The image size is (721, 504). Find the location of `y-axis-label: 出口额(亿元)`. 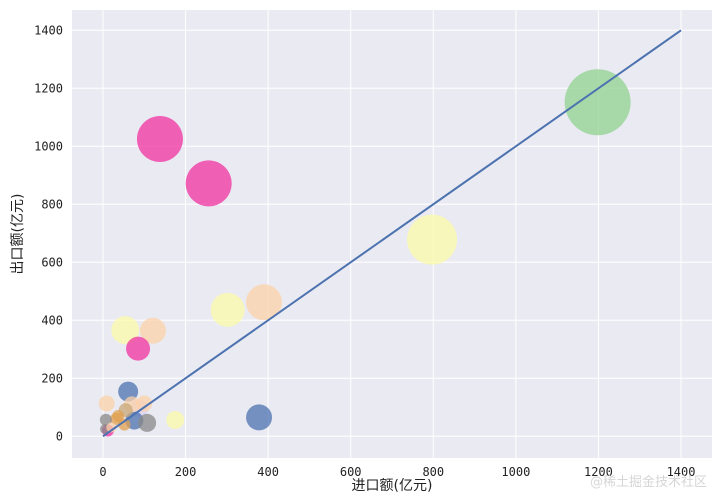

y-axis-label: 出口额(亿元) is located at coordinates (18, 234).